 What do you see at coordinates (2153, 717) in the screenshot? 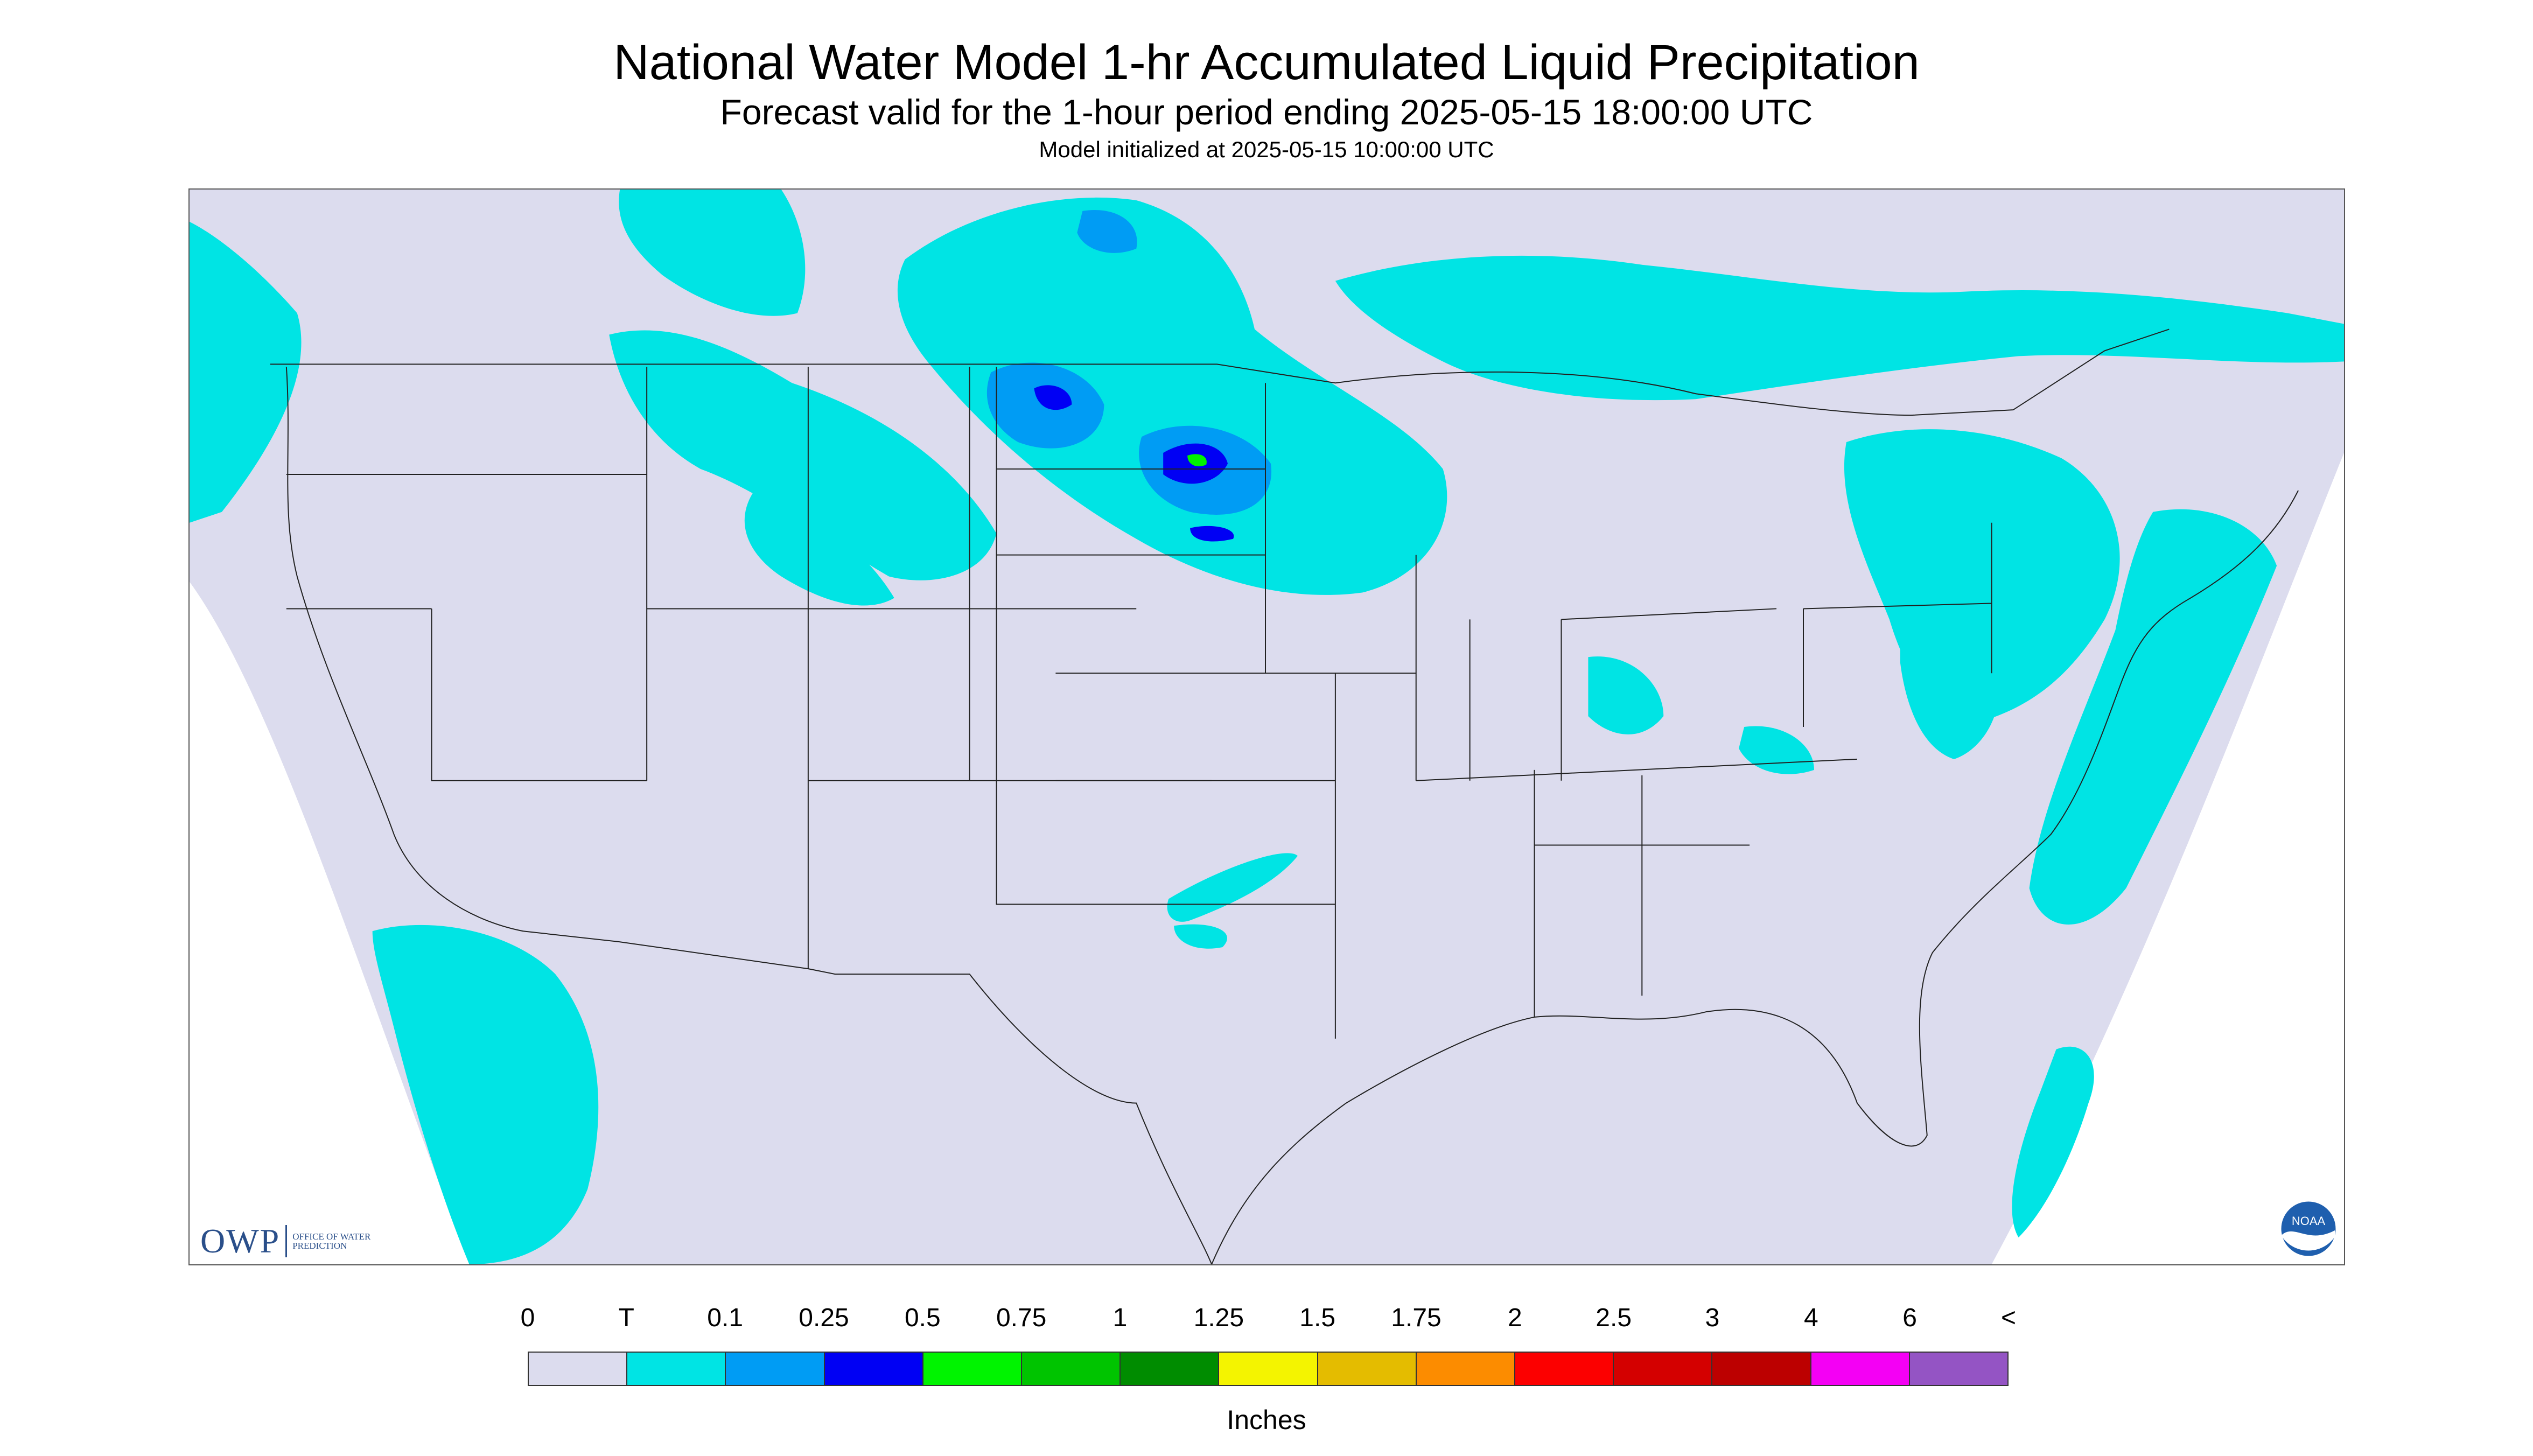
I see `precip-atlantic` at bounding box center [2153, 717].